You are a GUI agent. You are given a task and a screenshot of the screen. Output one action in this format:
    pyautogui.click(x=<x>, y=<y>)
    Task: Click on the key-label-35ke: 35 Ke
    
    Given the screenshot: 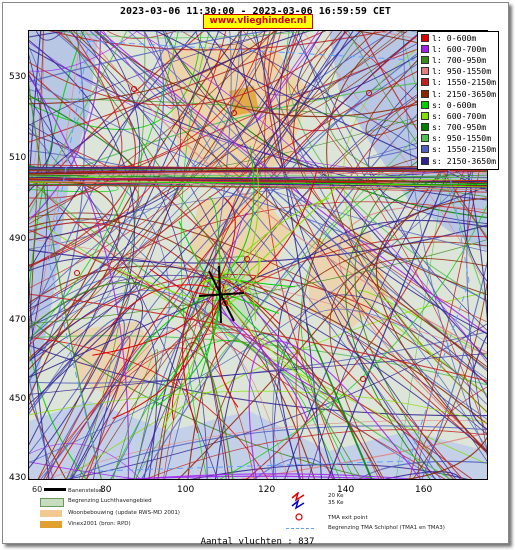 What is the action you would take?
    pyautogui.click(x=336, y=503)
    